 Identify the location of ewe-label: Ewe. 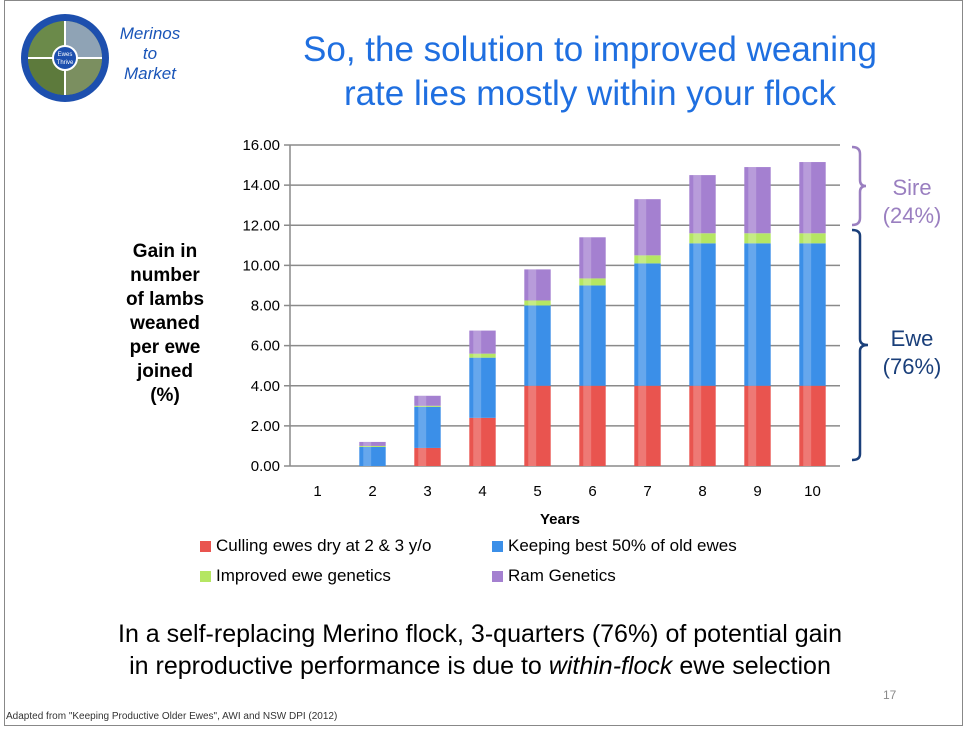
(912, 338).